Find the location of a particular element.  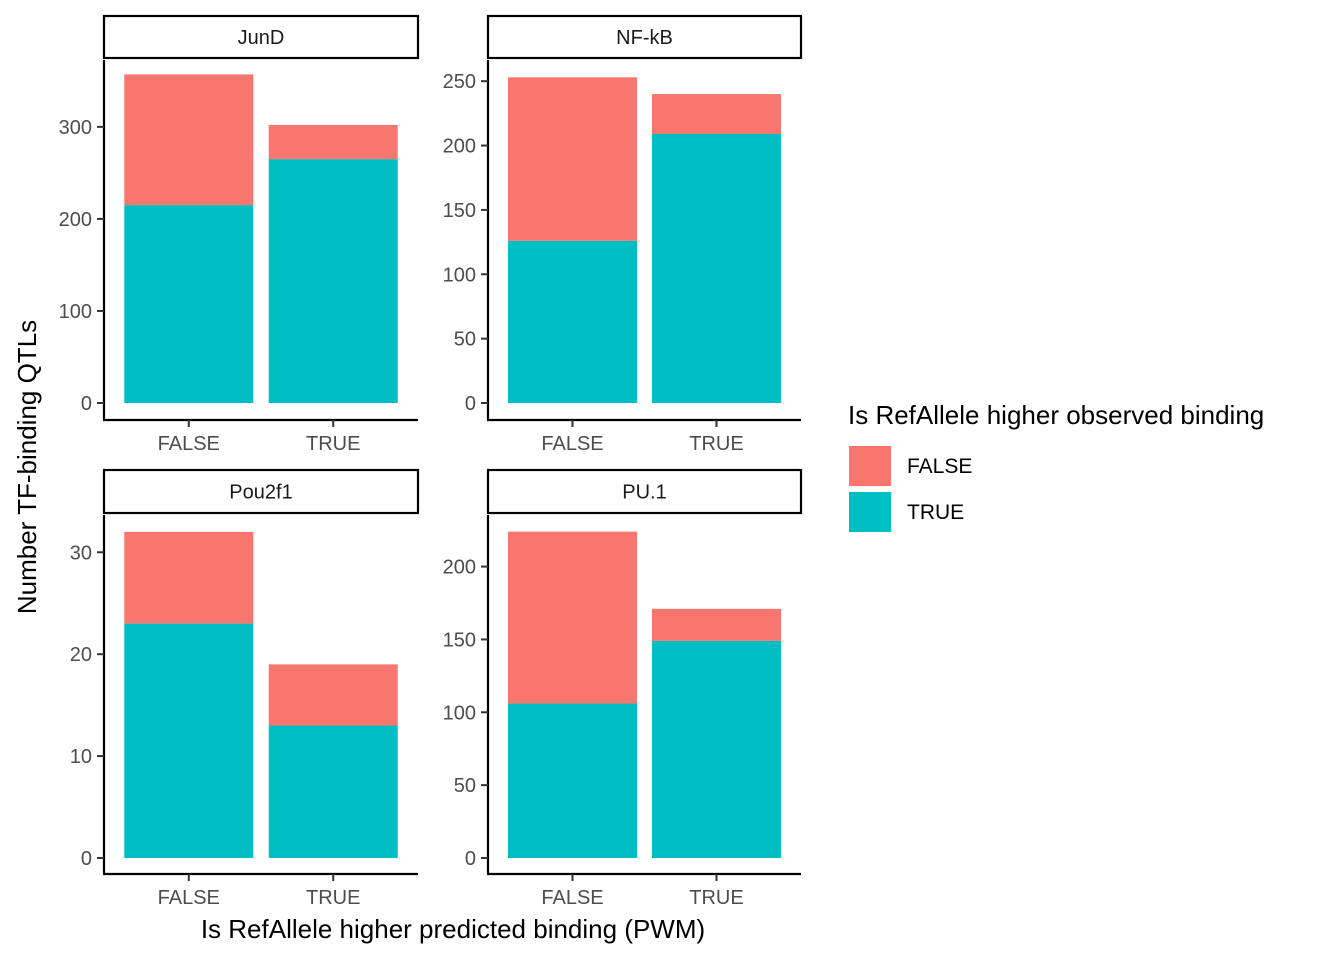

y-tick-label: 30 is located at coordinates (81, 553).